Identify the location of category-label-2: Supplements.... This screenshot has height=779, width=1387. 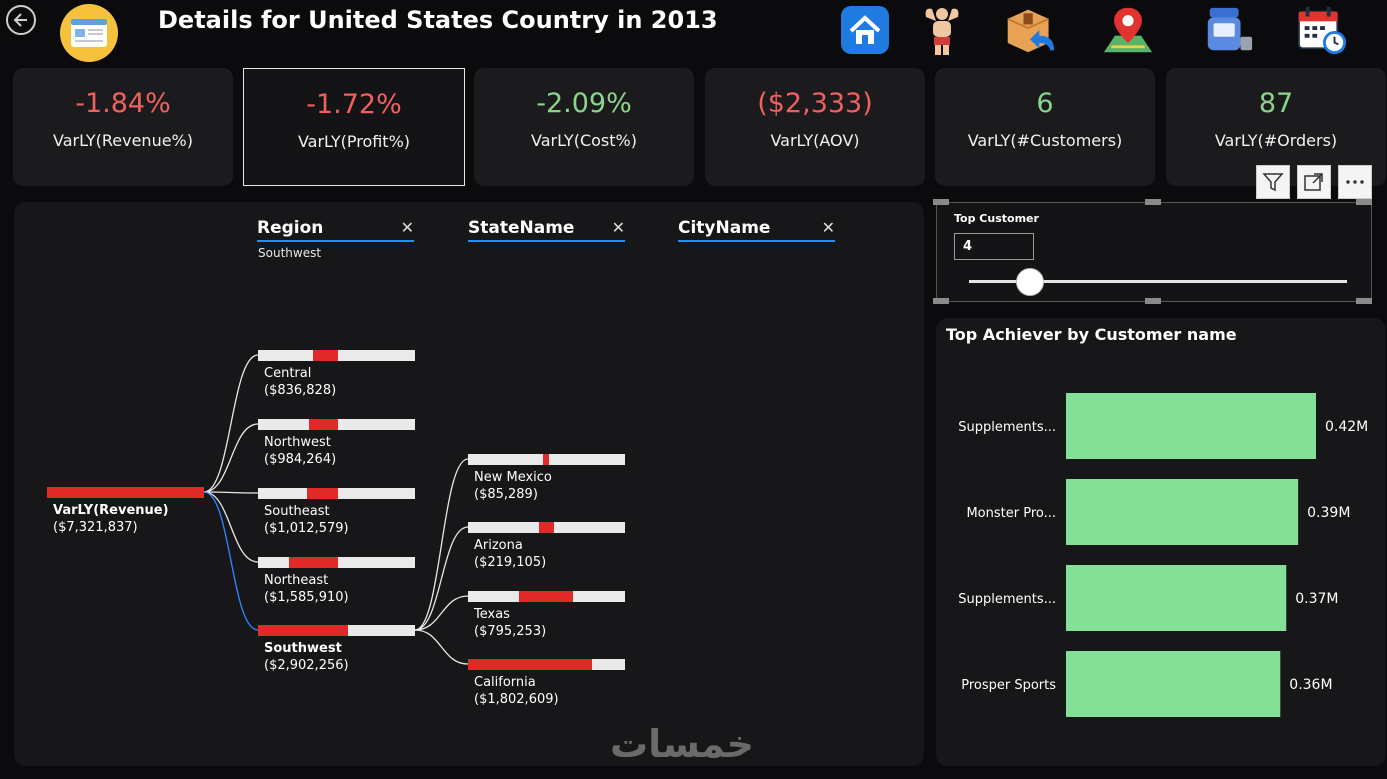
(1007, 599).